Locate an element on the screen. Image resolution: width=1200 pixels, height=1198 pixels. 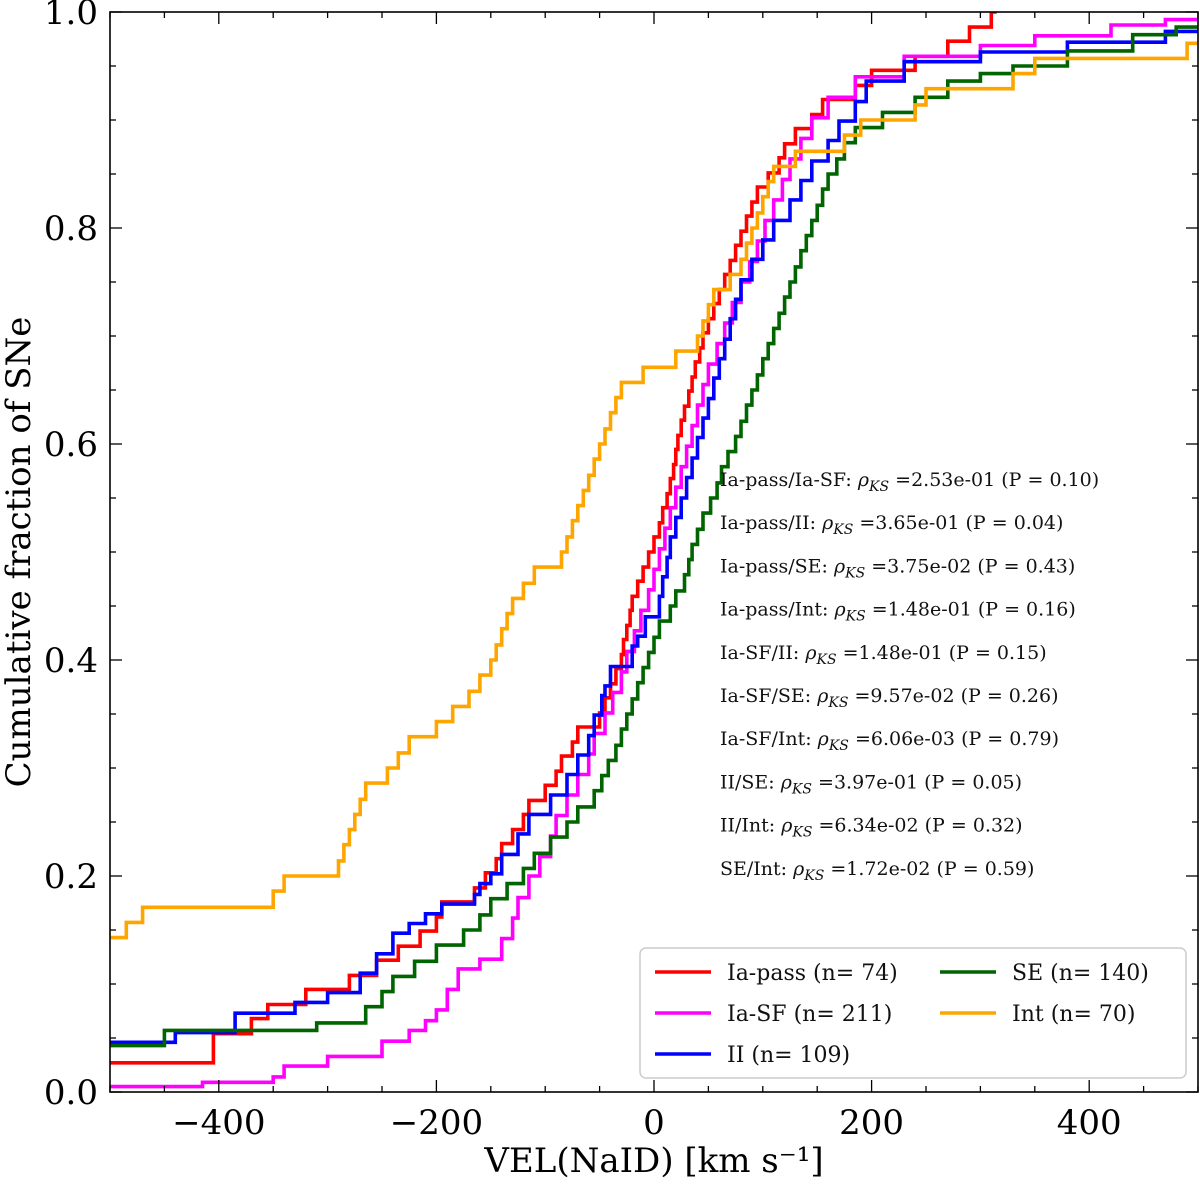
ks-statistic: =3.75e-02 is located at coordinates (921, 566).